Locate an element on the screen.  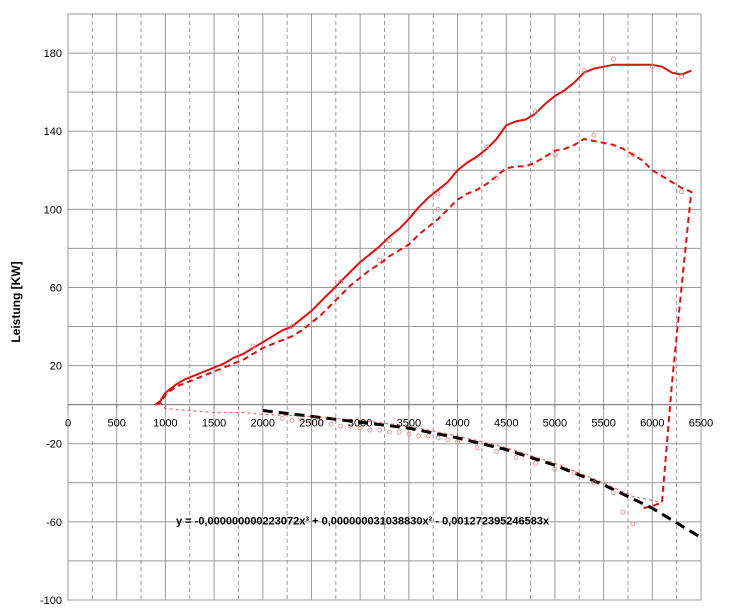
x-tick-label: 500 is located at coordinates (117, 424).